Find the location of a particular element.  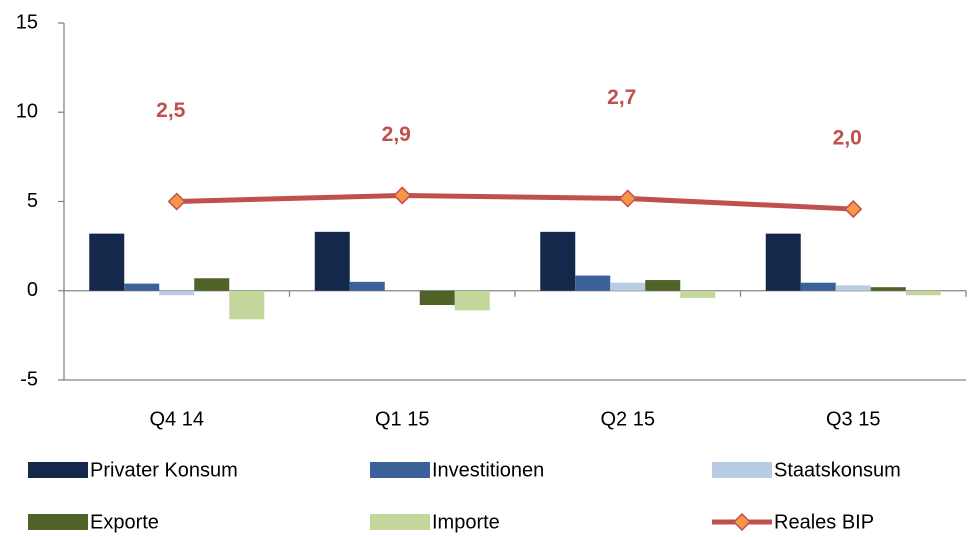

data-label: 2,7 is located at coordinates (621, 97).